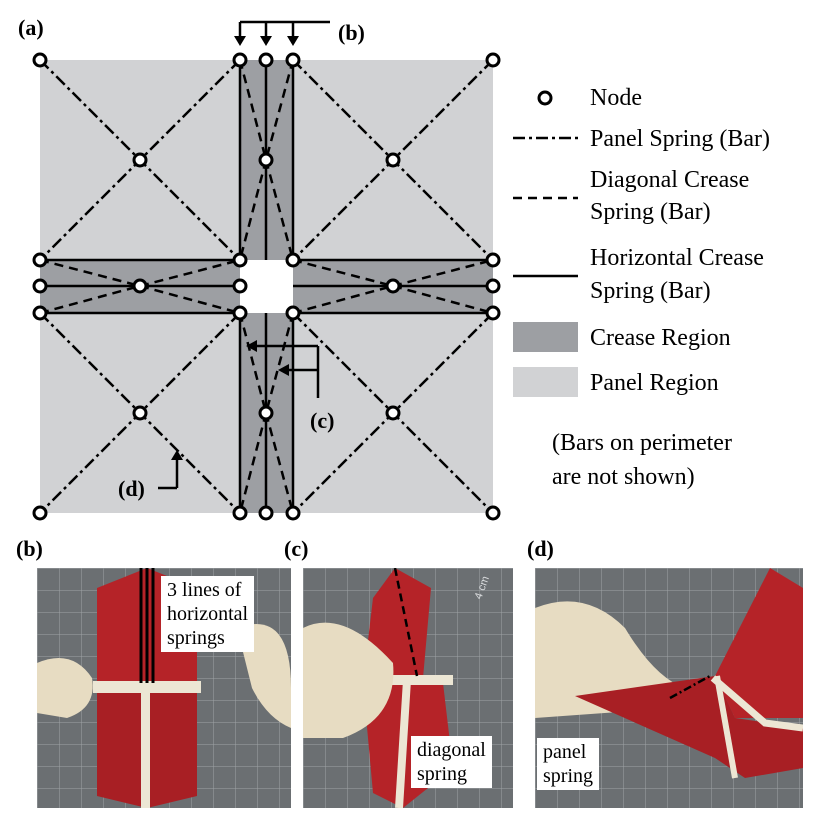  Describe the element at coordinates (642, 443) in the screenshot. I see `perimeter-note-line-1: (Bars on perimeter` at that location.